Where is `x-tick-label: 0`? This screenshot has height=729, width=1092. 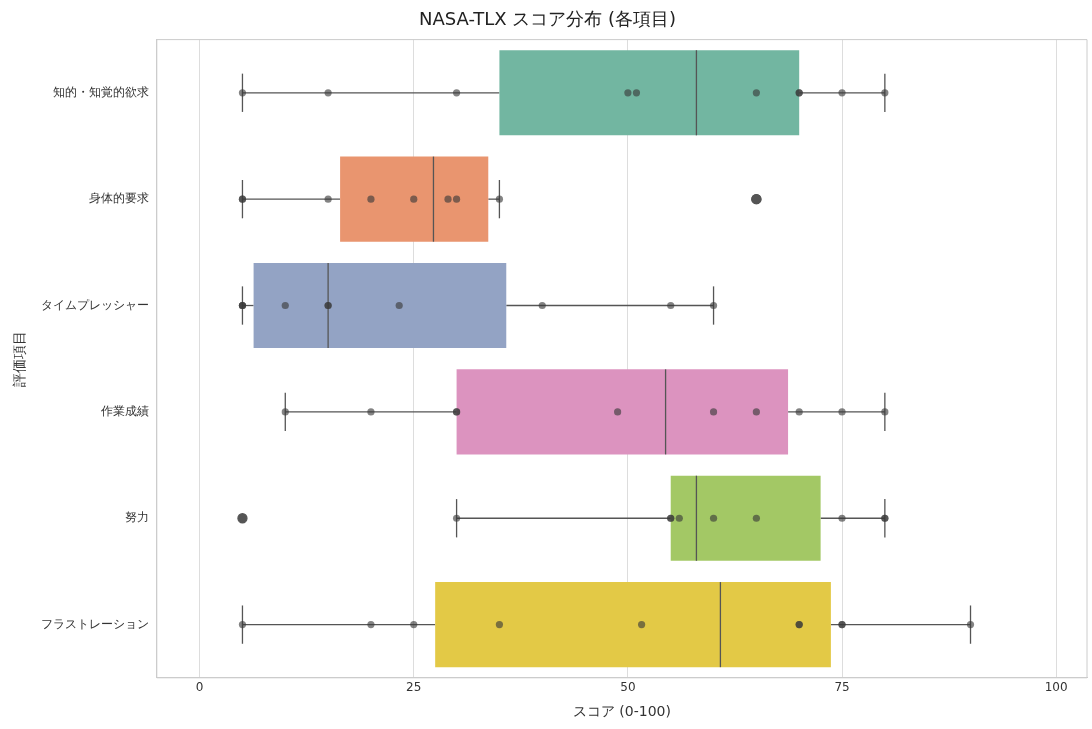
x-tick-label: 0 is located at coordinates (199, 687).